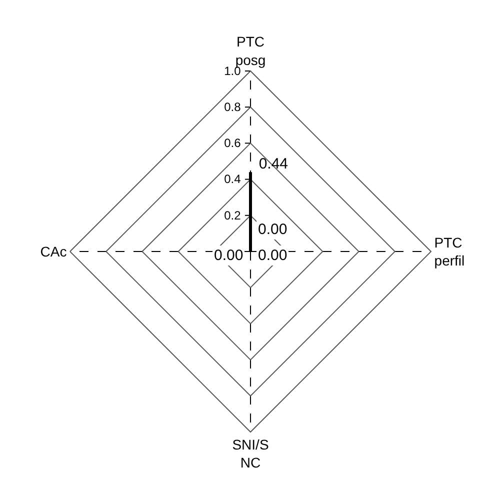 The width and height of the screenshot is (501, 503). Describe the element at coordinates (233, 179) in the screenshot. I see `y-tick-label: 0.4` at that location.